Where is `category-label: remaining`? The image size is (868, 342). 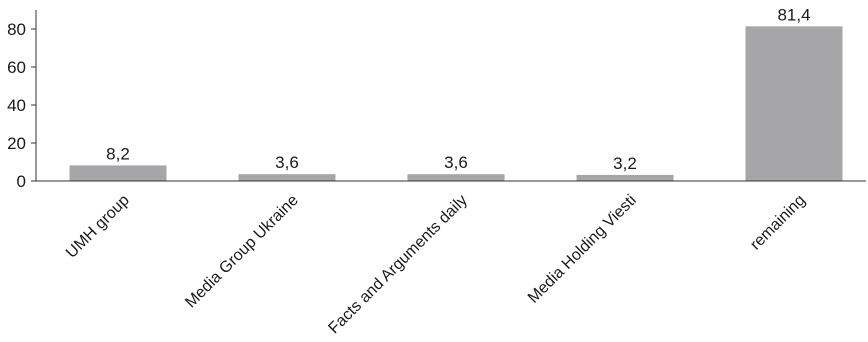 category-label: remaining is located at coordinates (778, 223).